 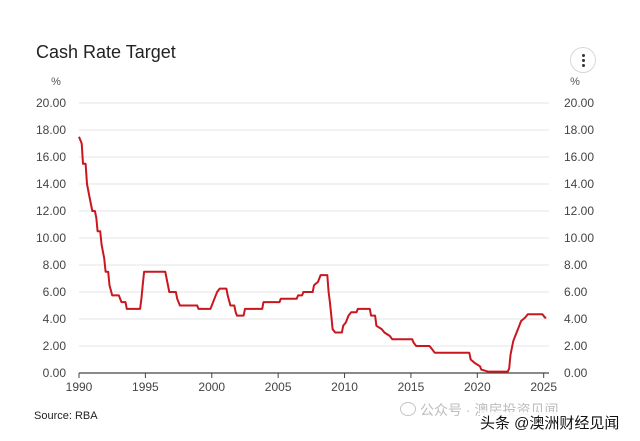 I want to click on x-tick-label: 2015, so click(x=411, y=387).